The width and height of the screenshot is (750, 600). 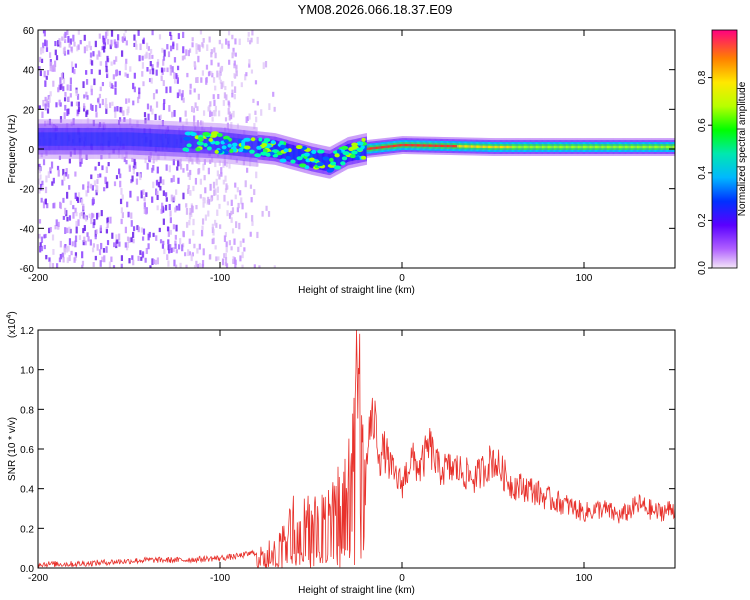 What do you see at coordinates (27, 331) in the screenshot?
I see `y-tick-label: 1.2` at bounding box center [27, 331].